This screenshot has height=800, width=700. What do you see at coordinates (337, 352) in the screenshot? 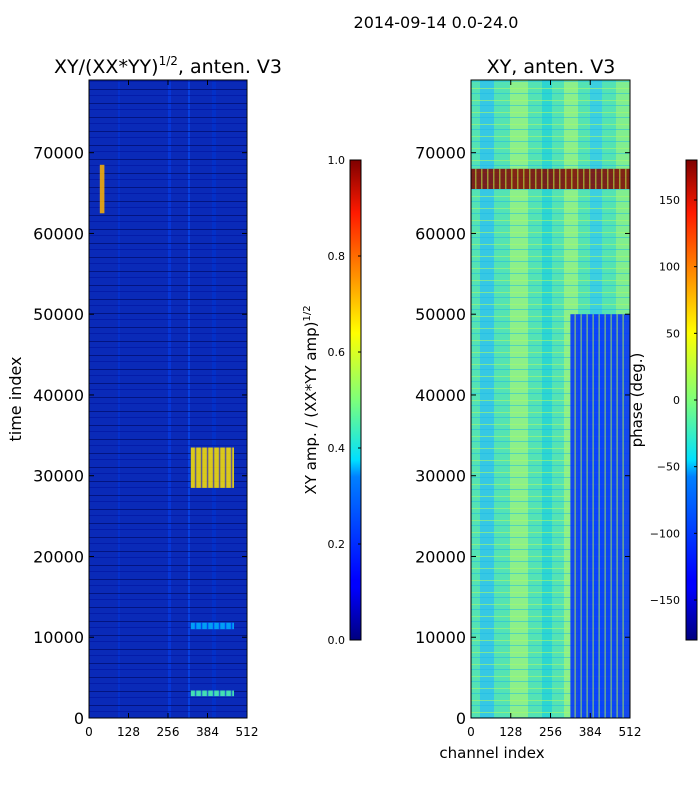
I see `colorbar-tick-label: 0.6` at bounding box center [337, 352].